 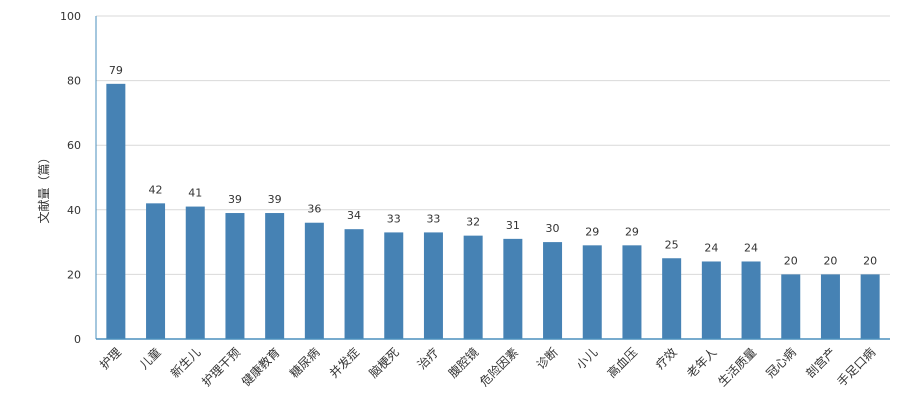 What do you see at coordinates (116, 70) in the screenshot?
I see `data-label: 79` at bounding box center [116, 70].